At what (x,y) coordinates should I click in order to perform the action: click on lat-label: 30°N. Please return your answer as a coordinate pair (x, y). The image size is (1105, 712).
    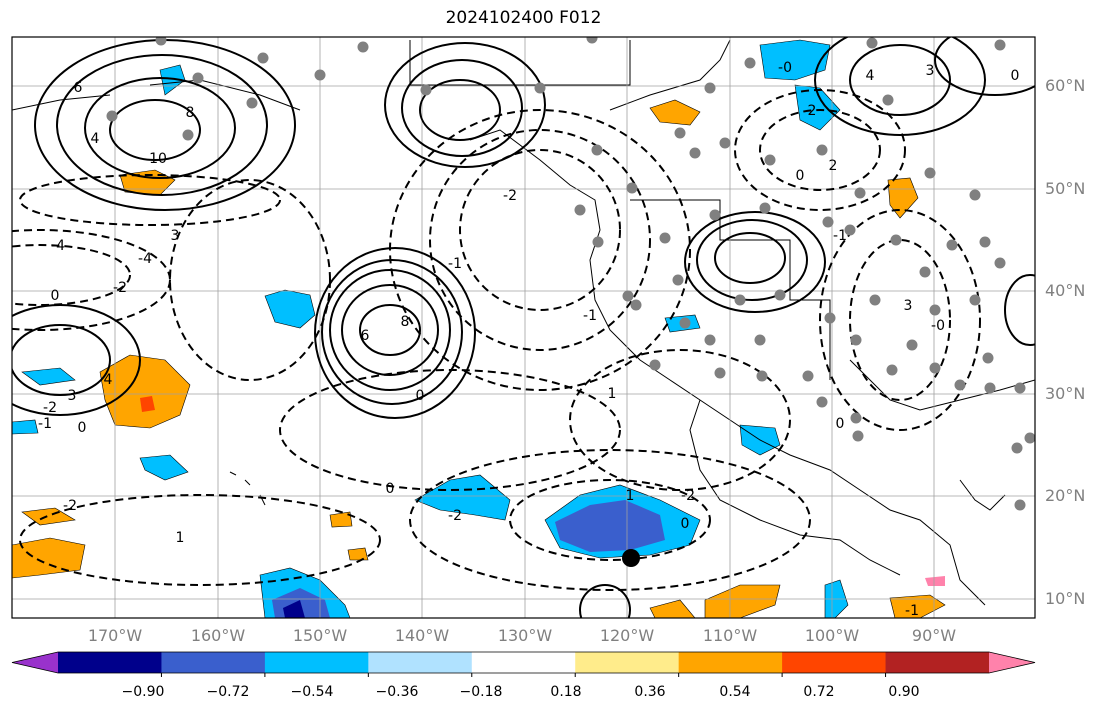
    Looking at the image, I should click on (1065, 393).